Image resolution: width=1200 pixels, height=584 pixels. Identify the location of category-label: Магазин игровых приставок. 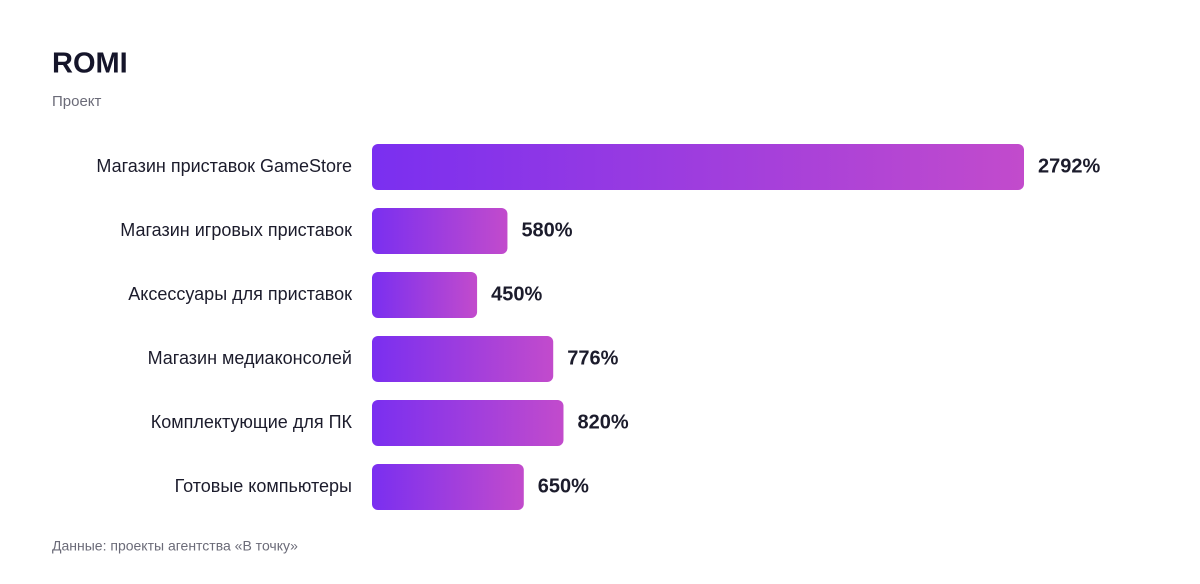
(236, 230).